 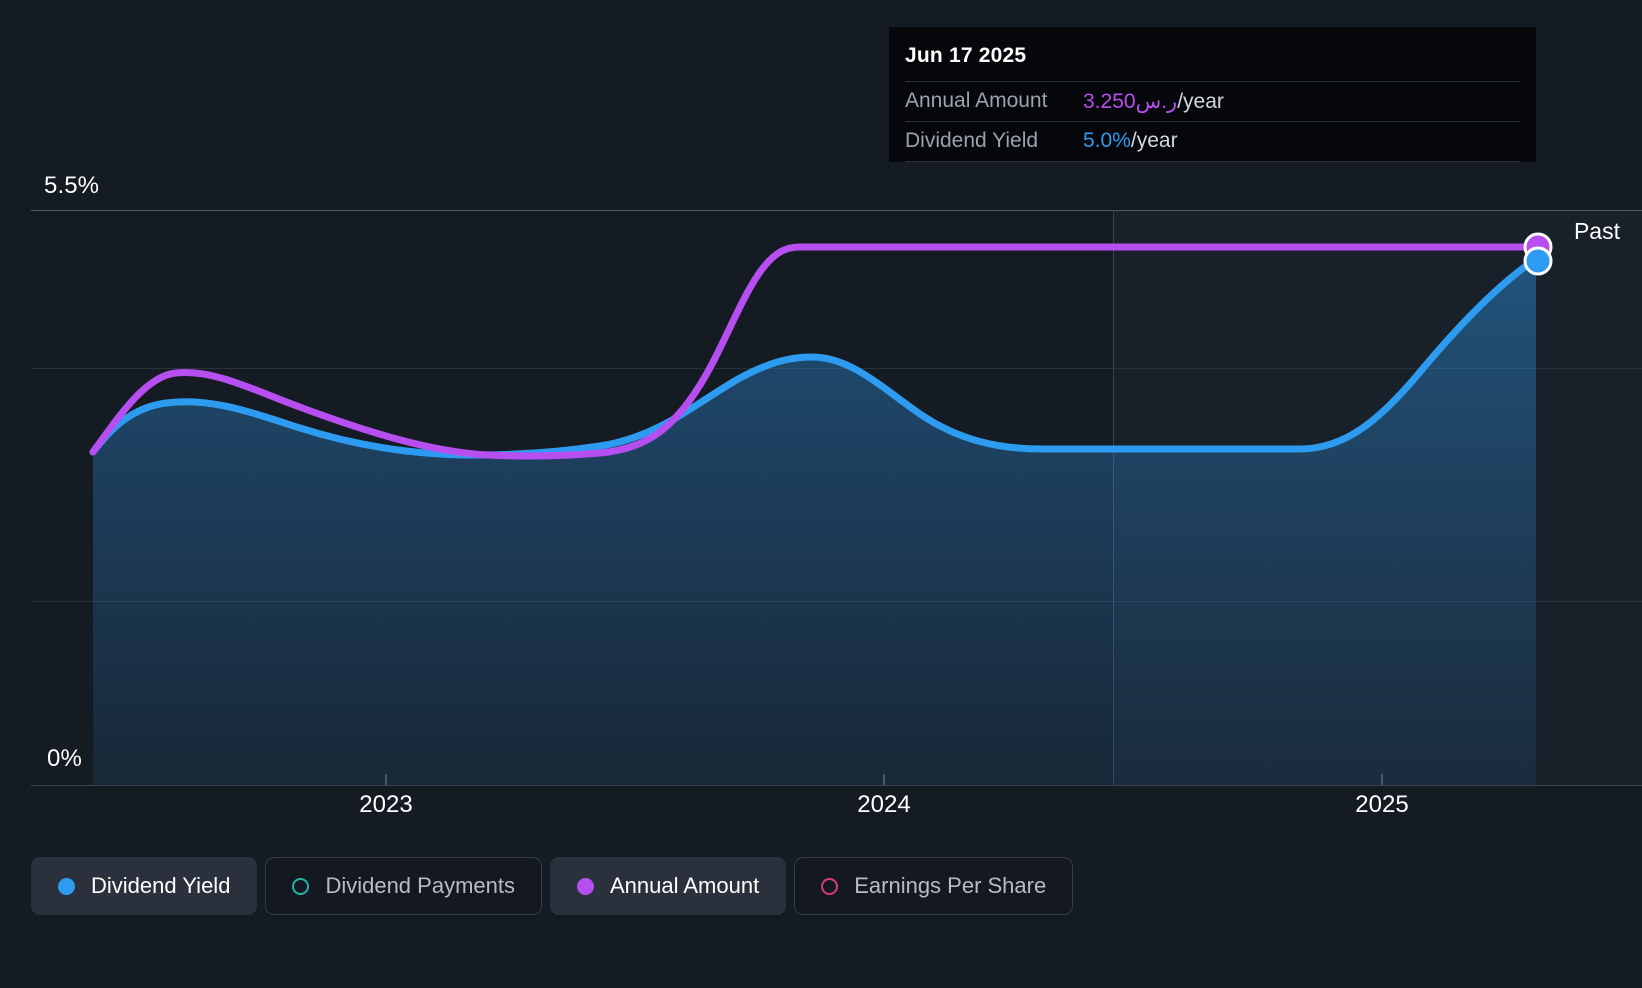 I want to click on legend-item-annual-amount: Annual Amount, so click(x=668, y=886).